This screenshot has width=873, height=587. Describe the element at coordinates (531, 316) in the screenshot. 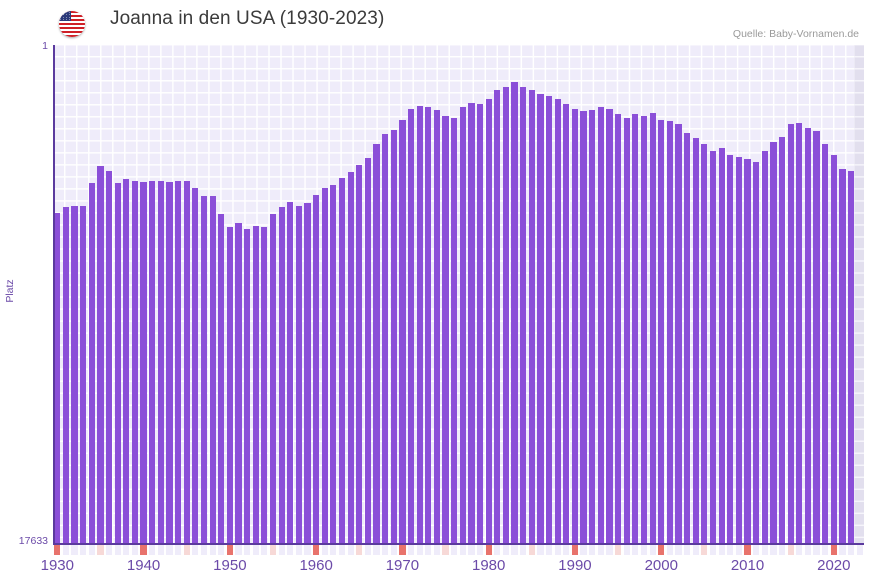

I see `bar-1985` at that location.